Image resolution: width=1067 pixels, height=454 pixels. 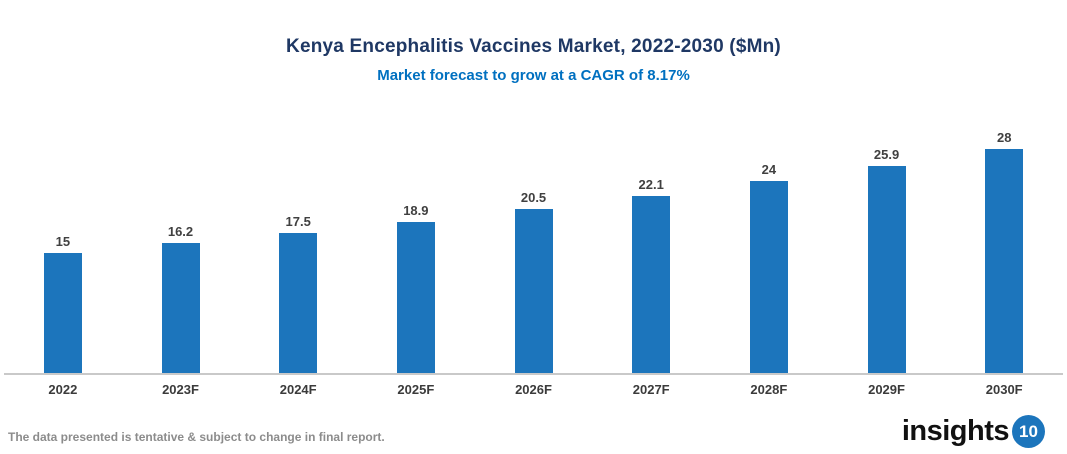 What do you see at coordinates (769, 169) in the screenshot?
I see `bar-value-label: 24` at bounding box center [769, 169].